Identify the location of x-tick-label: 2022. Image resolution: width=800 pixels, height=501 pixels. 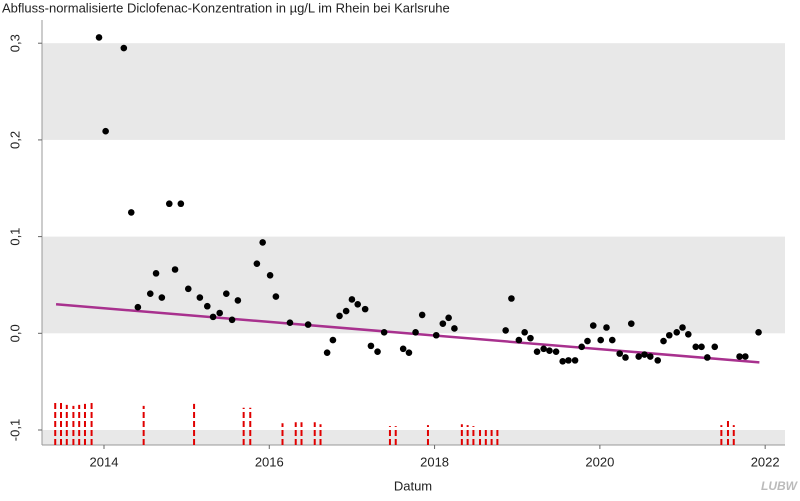
(765, 461).